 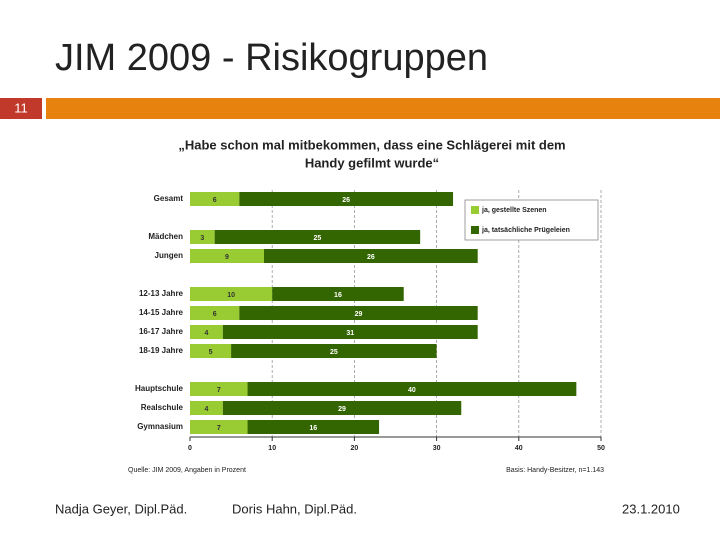 I want to click on data-label: 31, so click(x=350, y=333).